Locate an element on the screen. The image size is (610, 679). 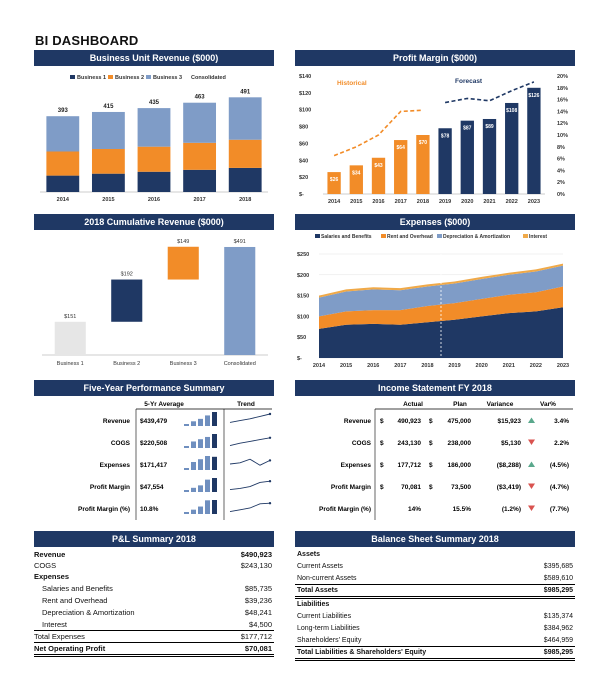
actual-value: 490,923 is located at coordinates (410, 421).